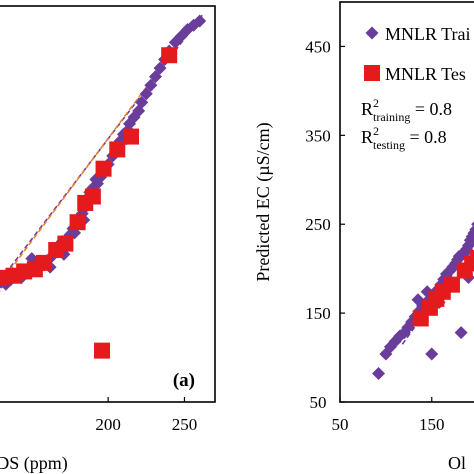 The image size is (474, 474). I want to click on panel-a-label: (a), so click(184, 380).